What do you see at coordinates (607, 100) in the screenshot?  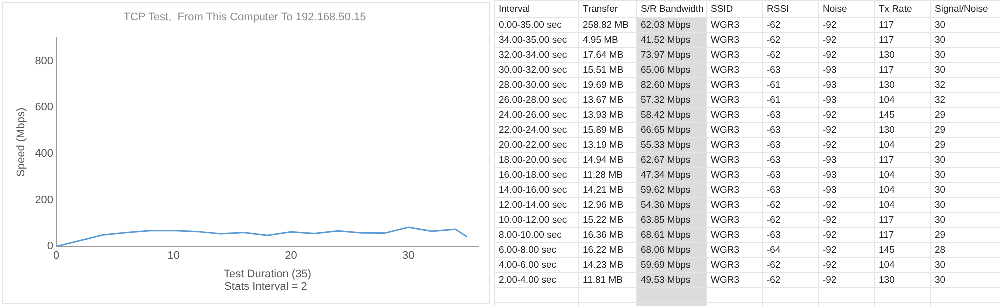 I see `text: 13.67 MB` at bounding box center [607, 100].